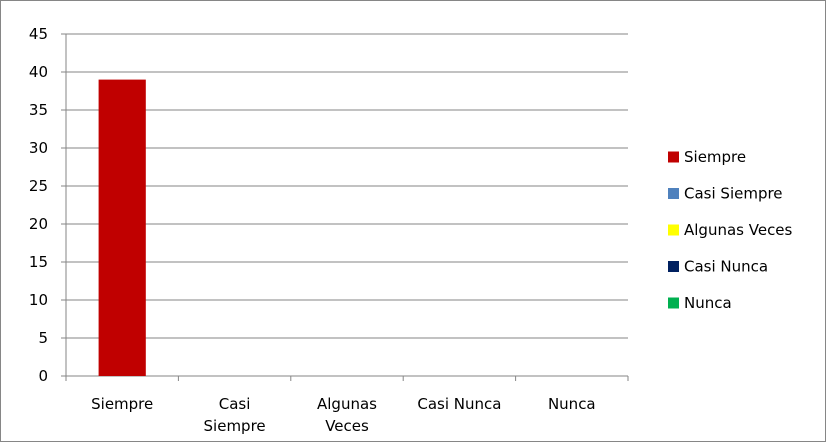  Describe the element at coordinates (43, 338) in the screenshot. I see `y-tick-label: 5` at that location.